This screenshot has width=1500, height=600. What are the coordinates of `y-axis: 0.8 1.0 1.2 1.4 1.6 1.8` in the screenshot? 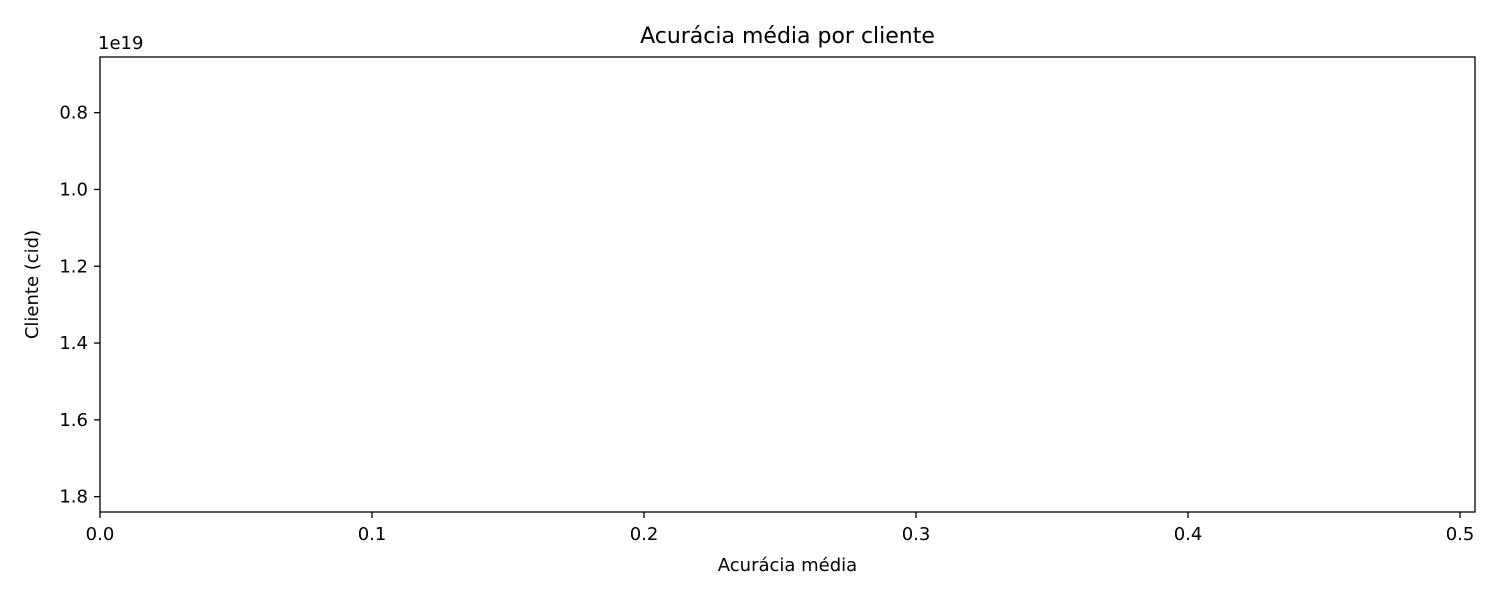 It's located at (79, 305).